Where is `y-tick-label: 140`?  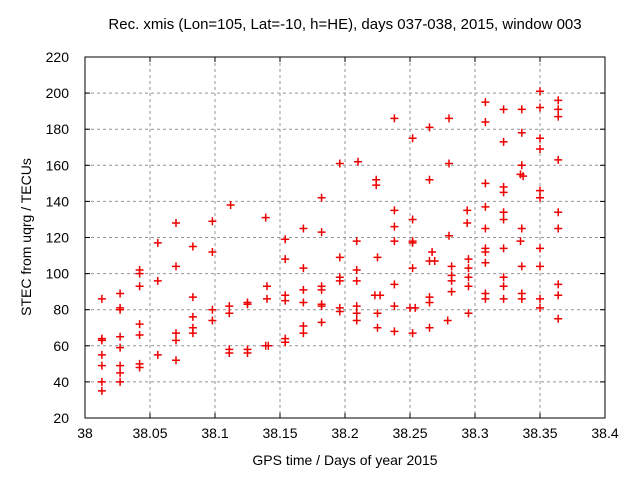 y-tick-label: 140 is located at coordinates (58, 201).